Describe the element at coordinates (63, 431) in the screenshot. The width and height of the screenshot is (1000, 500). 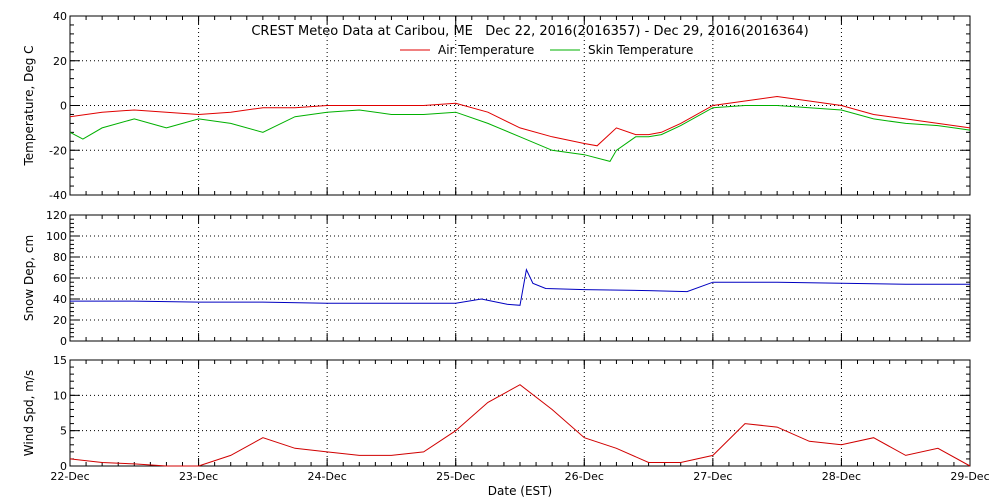
I see `y-tick-label: 5` at that location.